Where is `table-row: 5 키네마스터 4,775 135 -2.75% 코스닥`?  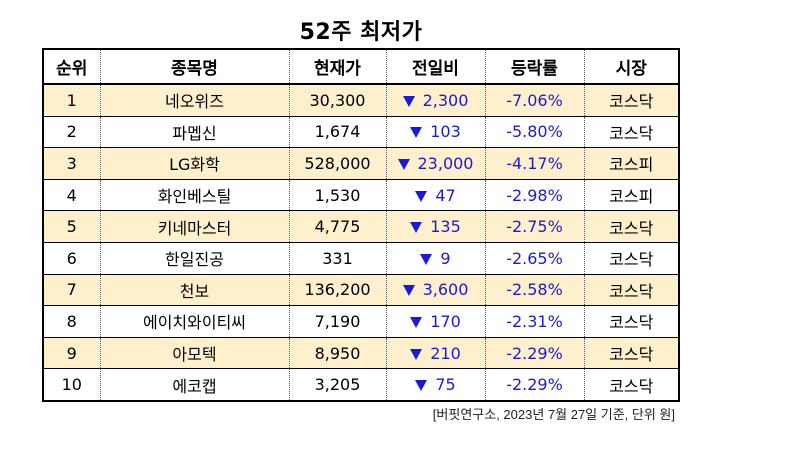
table-row: 5 키네마스터 4,775 135 -2.75% 코스닥 is located at coordinates (361, 226).